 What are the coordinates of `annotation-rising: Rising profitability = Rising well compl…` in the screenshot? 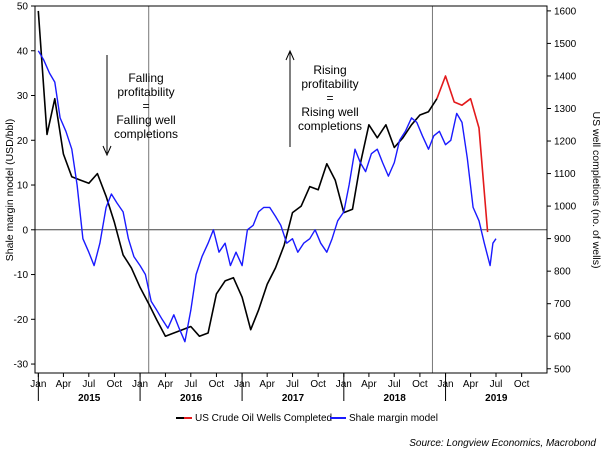 It's located at (323, 98).